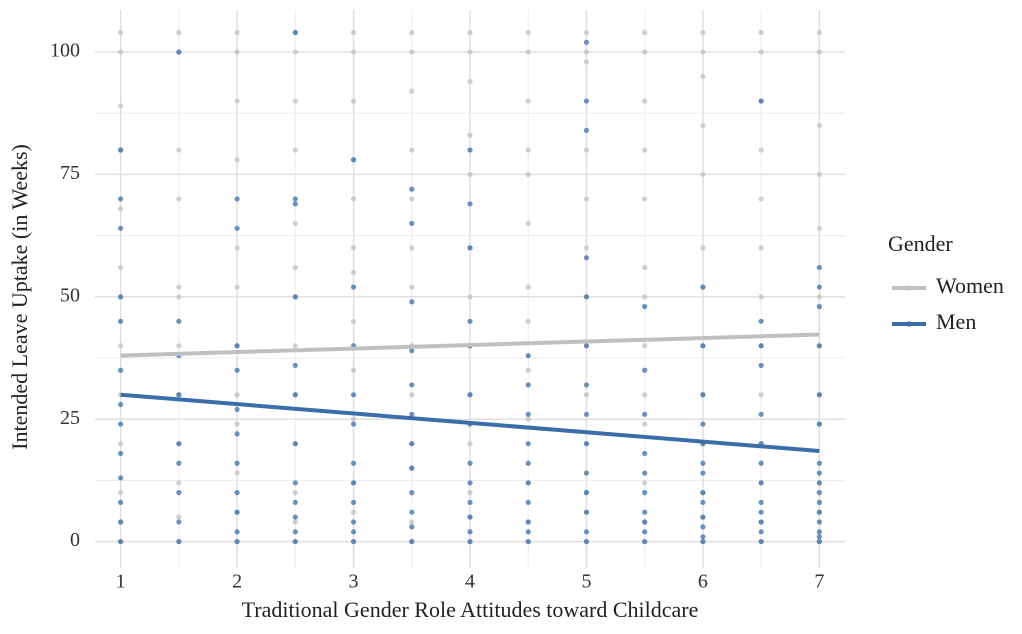 The width and height of the screenshot is (1022, 634). What do you see at coordinates (819, 582) in the screenshot?
I see `x-tick-label: 7` at bounding box center [819, 582].